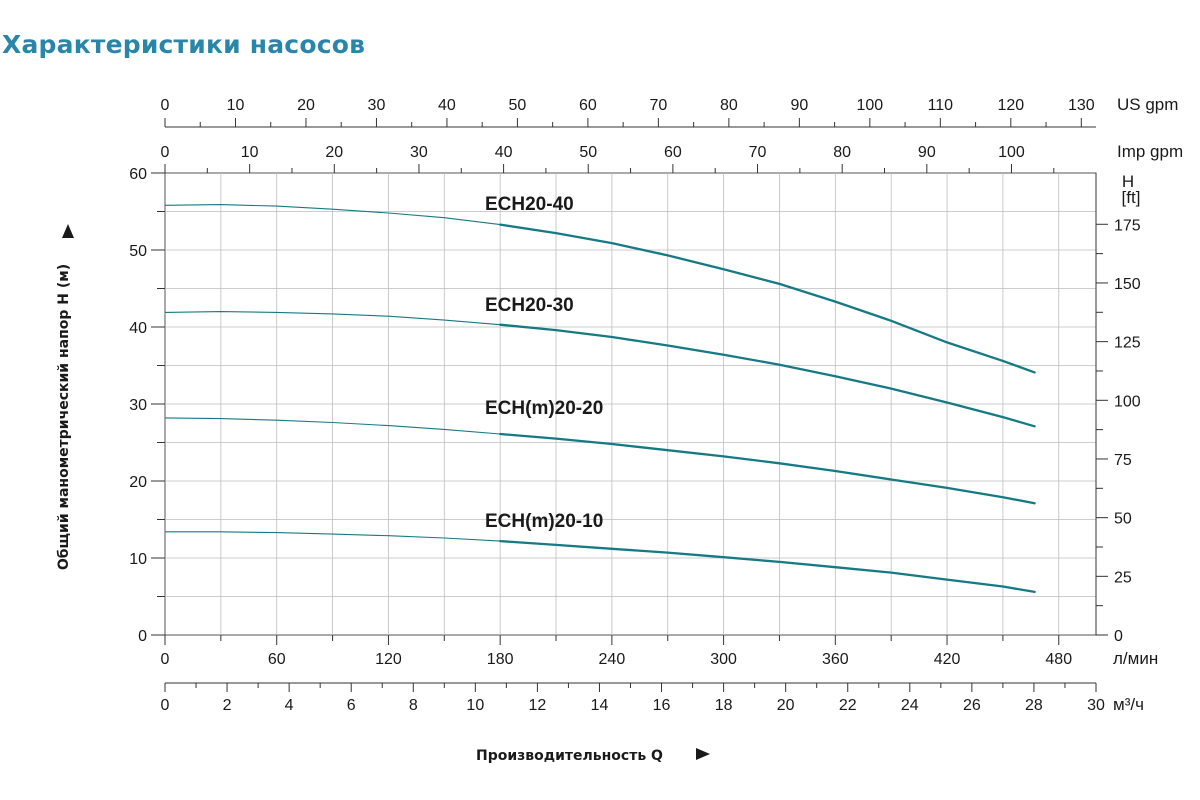 The height and width of the screenshot is (800, 1200). What do you see at coordinates (1150, 151) in the screenshot?
I see `x-impgpm-unit: Imp gpm` at bounding box center [1150, 151].